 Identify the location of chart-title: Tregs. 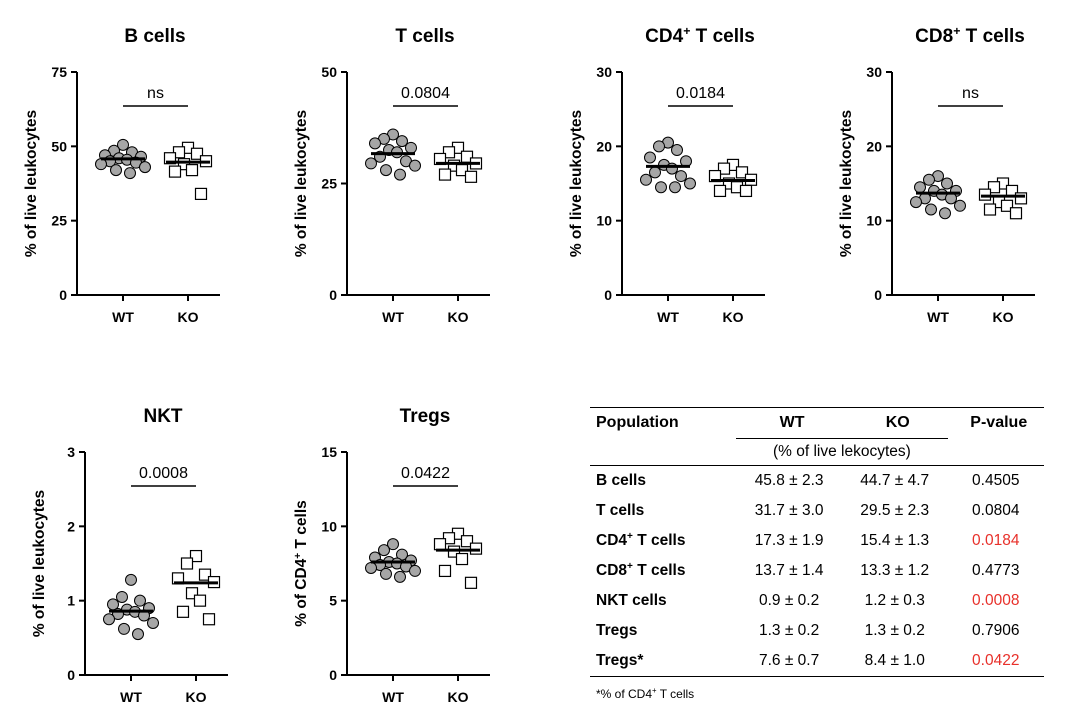
(425, 416).